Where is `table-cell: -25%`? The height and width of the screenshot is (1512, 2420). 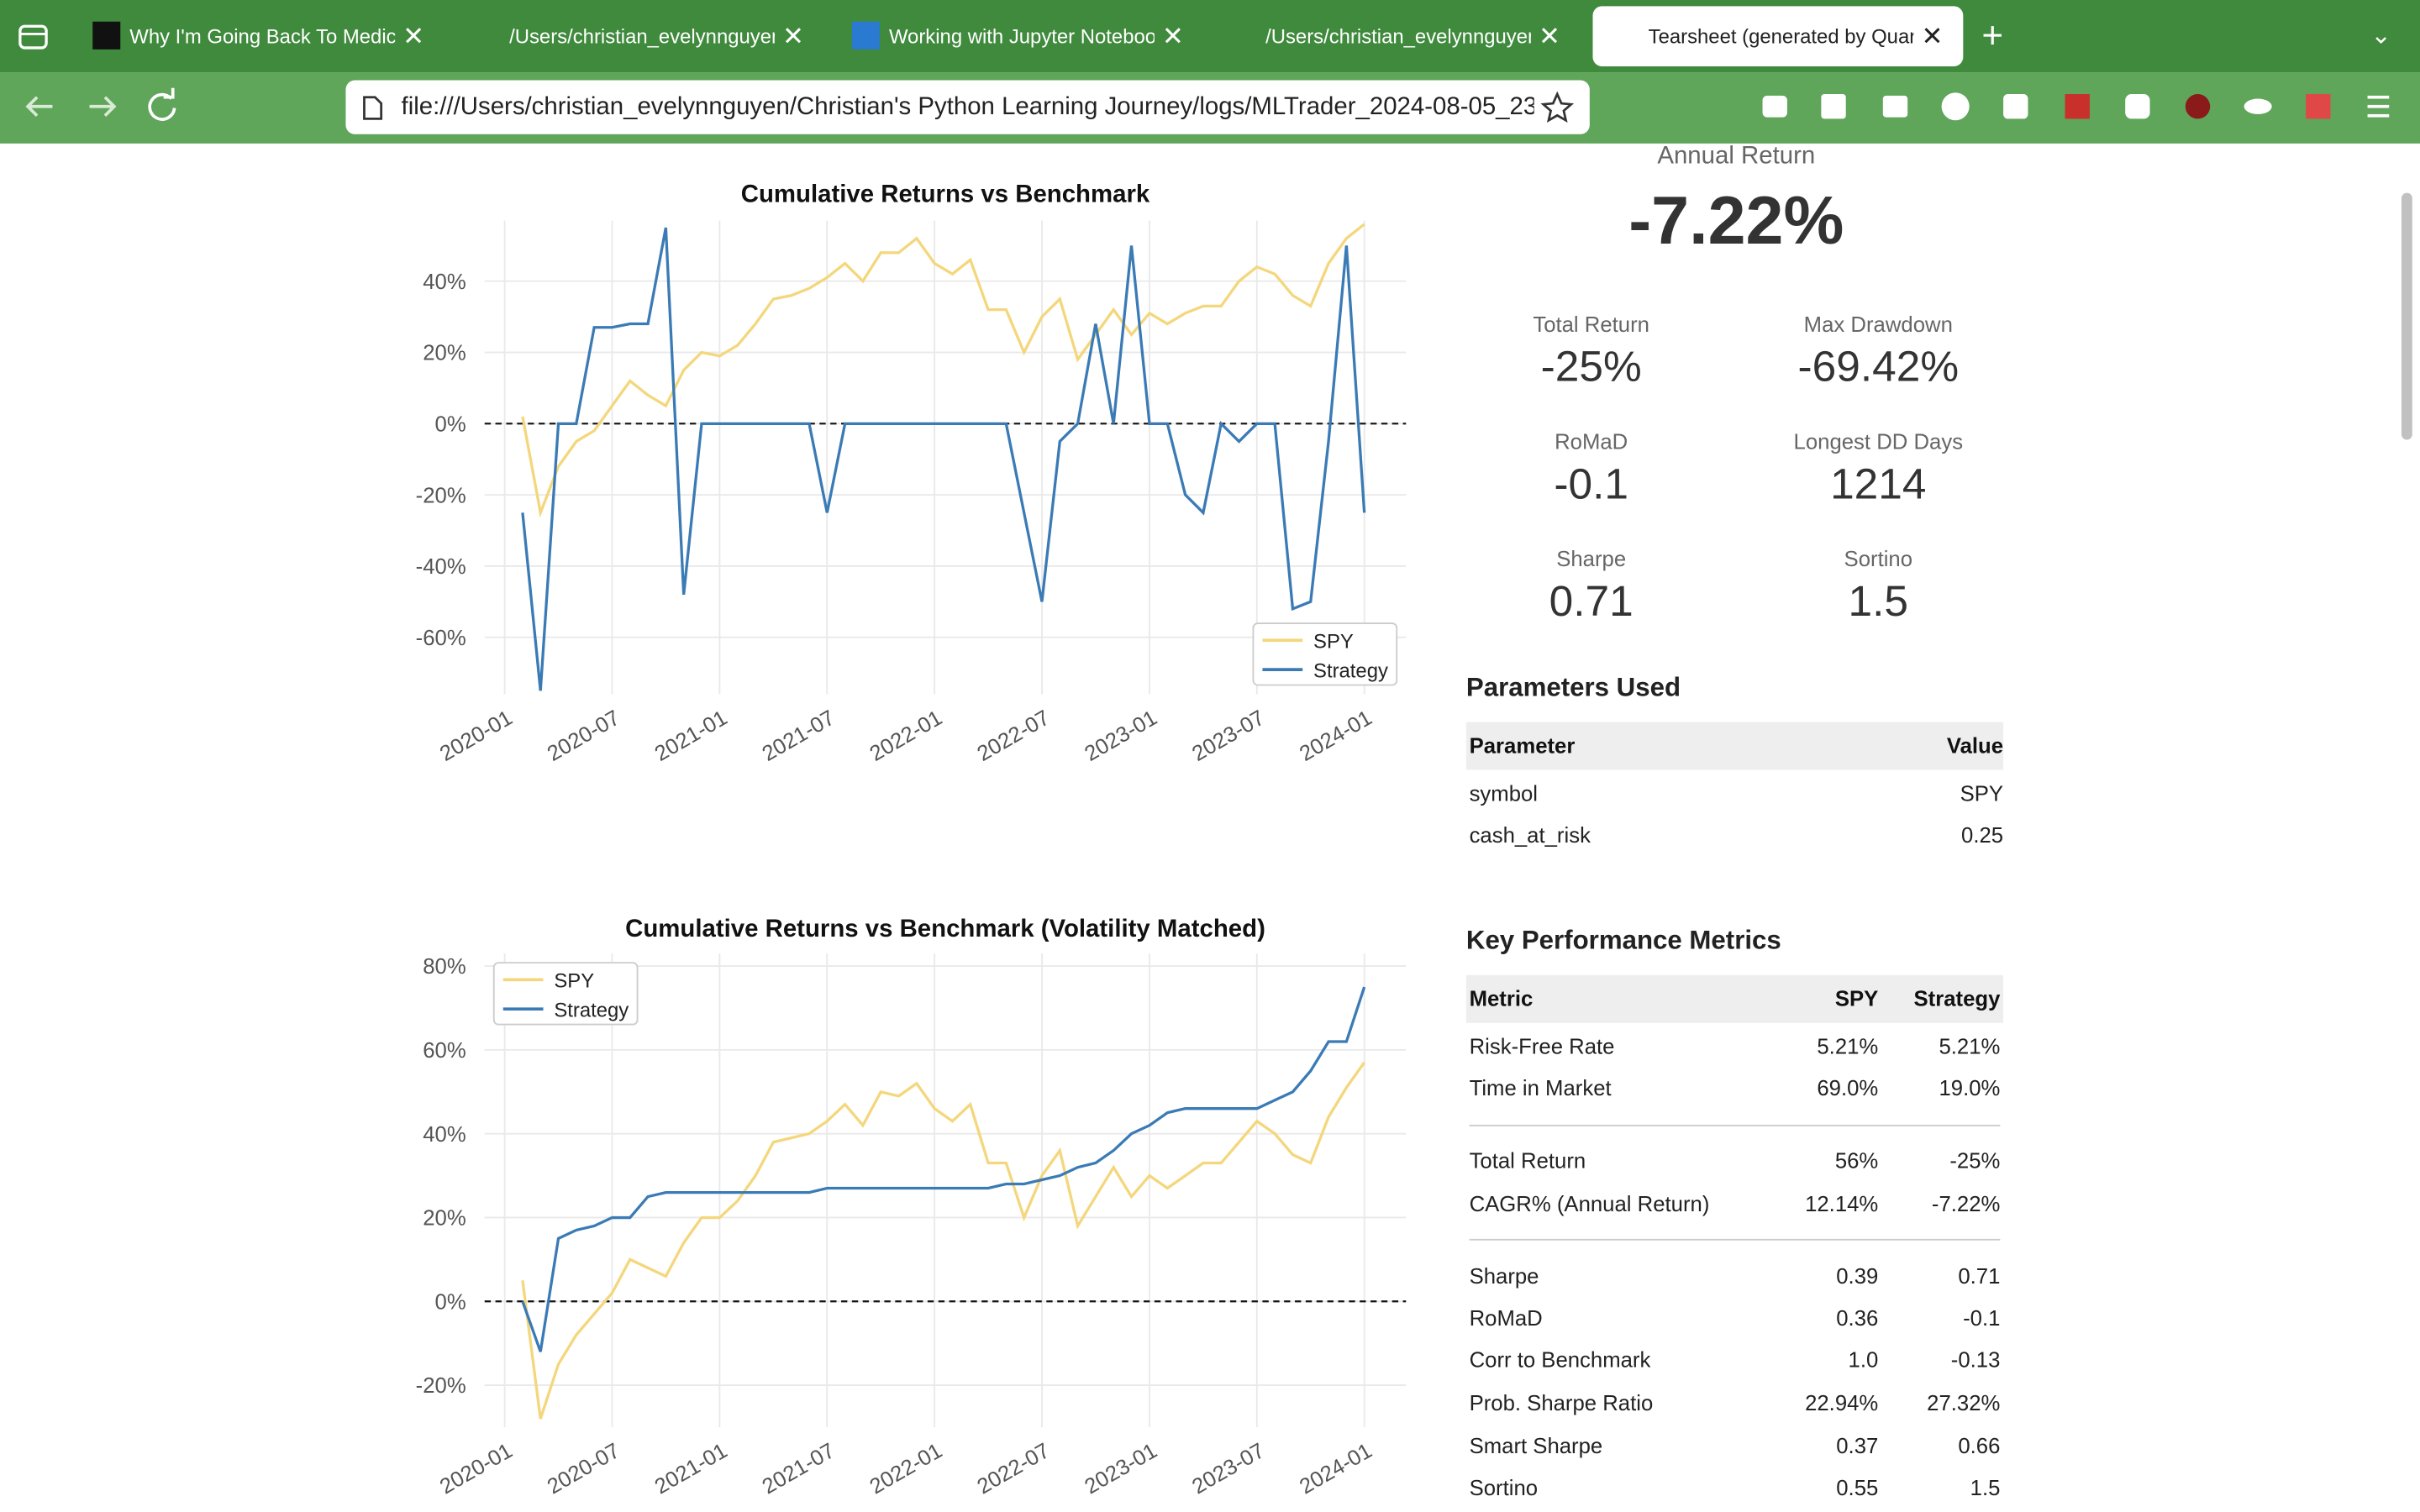
table-cell: -25% is located at coordinates (1975, 1160).